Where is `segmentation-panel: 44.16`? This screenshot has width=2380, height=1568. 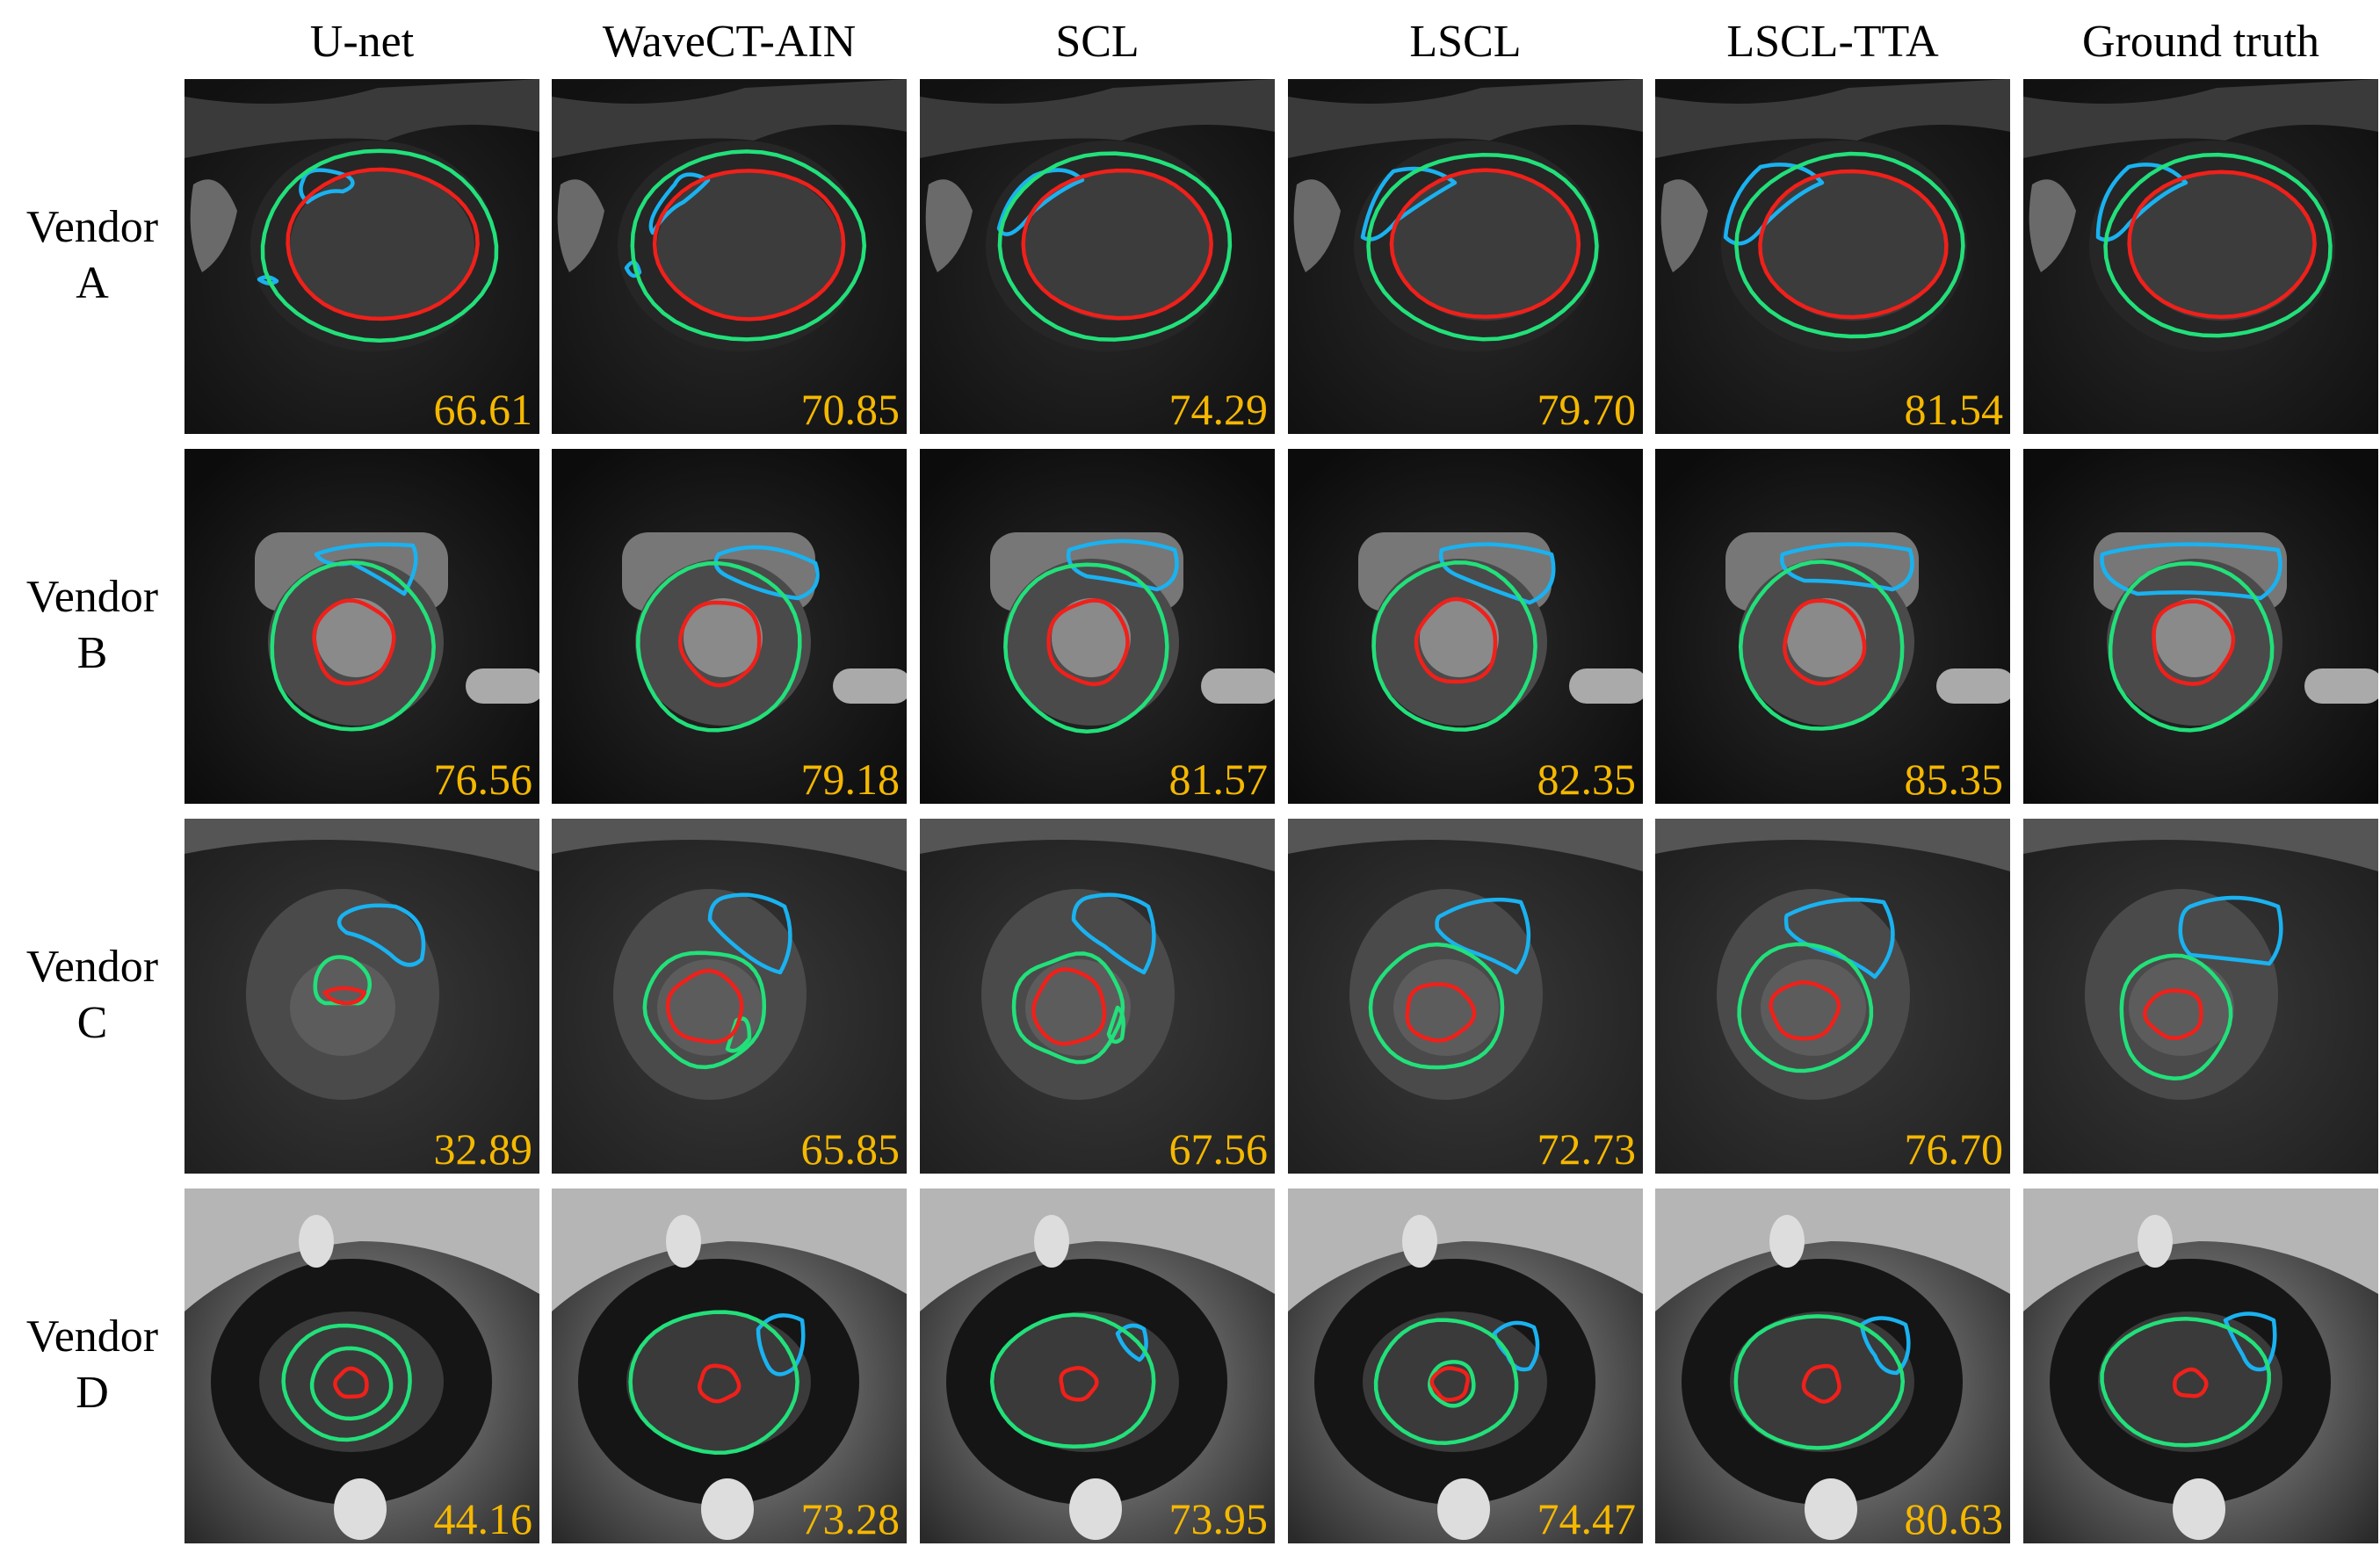 segmentation-panel: 44.16 is located at coordinates (361, 1366).